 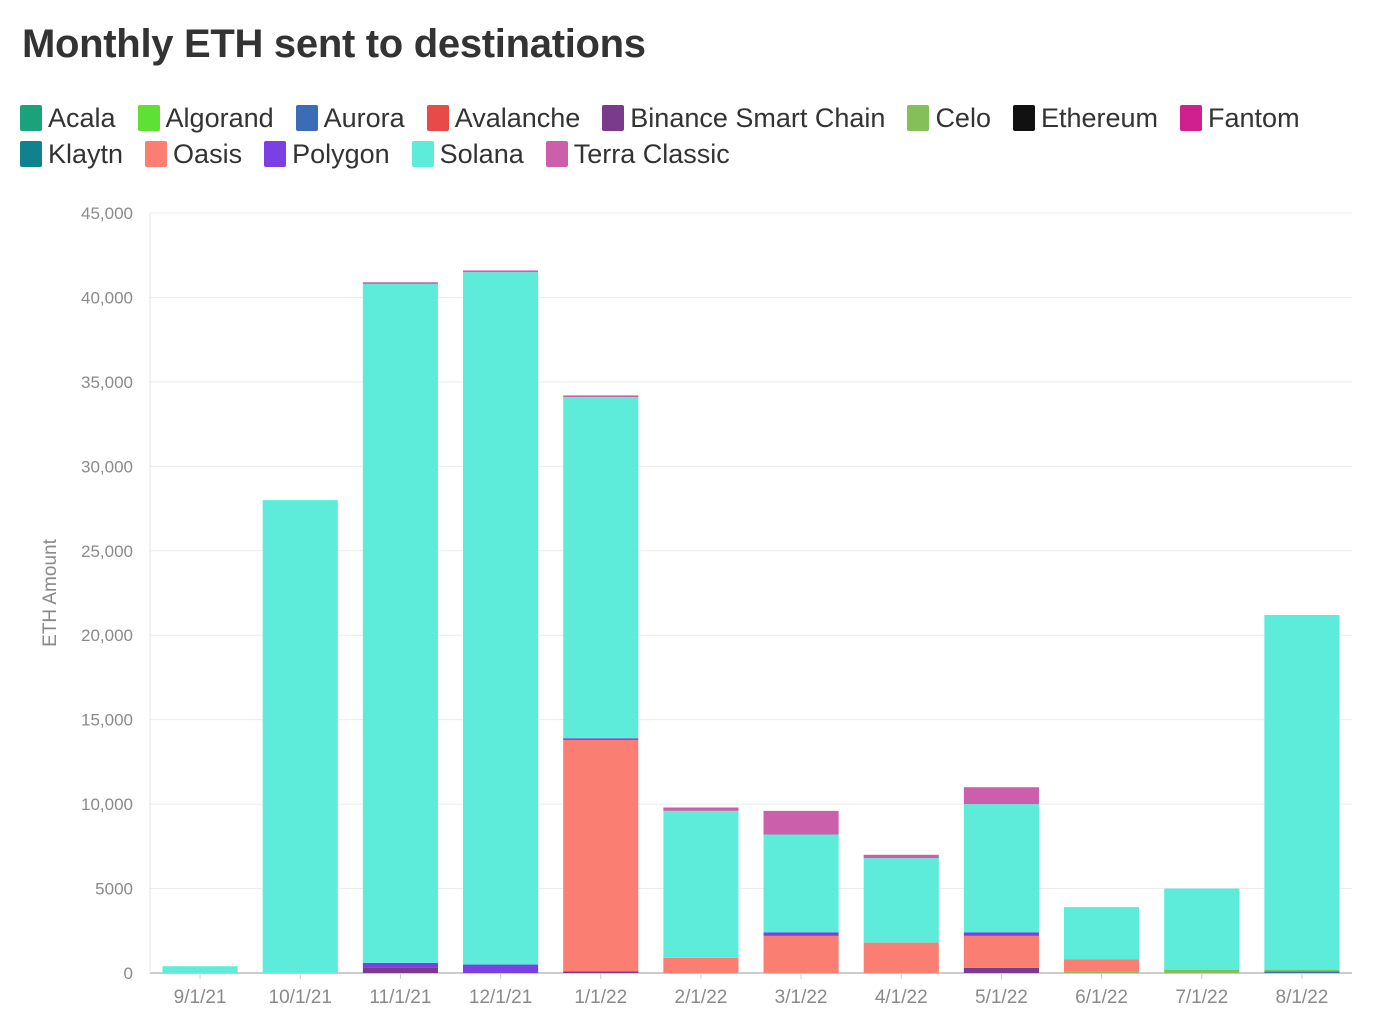 I want to click on legend-label: Oasis, so click(x=208, y=153).